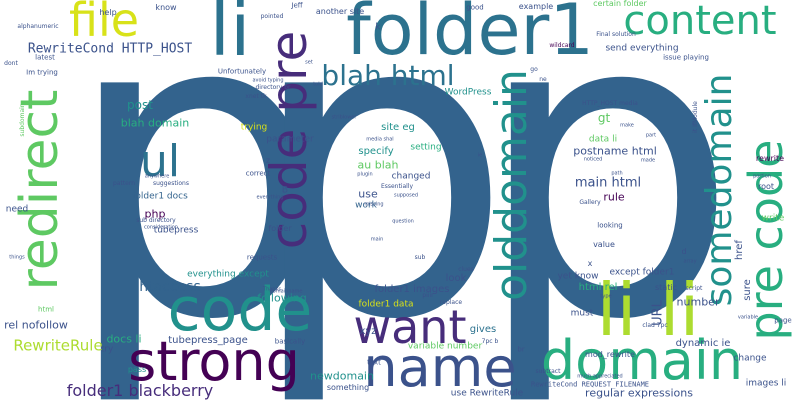 Image resolution: width=800 pixels, height=400 pixels. What do you see at coordinates (344, 117) in the screenshot?
I see `word-striblower: striblower` at bounding box center [344, 117].